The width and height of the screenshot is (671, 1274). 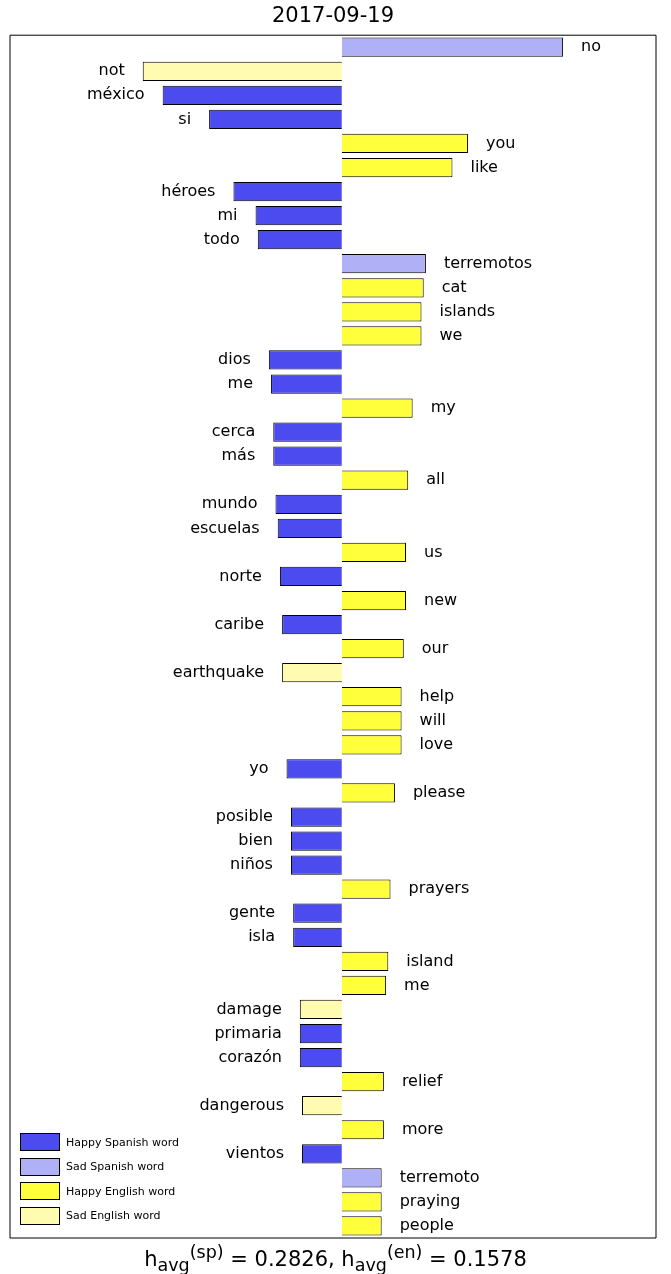 I want to click on y-tick-label: more, so click(x=422, y=1128).